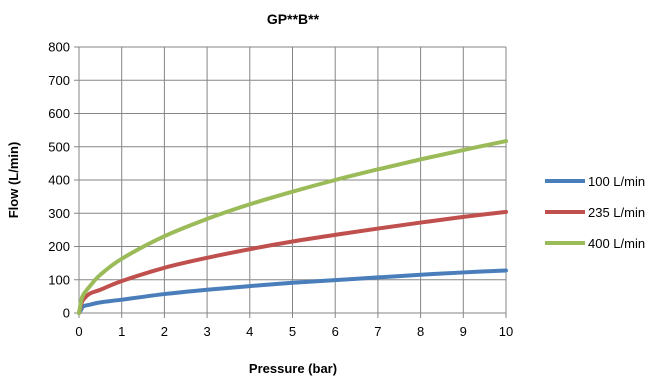 This screenshot has height=381, width=670. What do you see at coordinates (616, 181) in the screenshot?
I see `legend-label: 100 L/min` at bounding box center [616, 181].